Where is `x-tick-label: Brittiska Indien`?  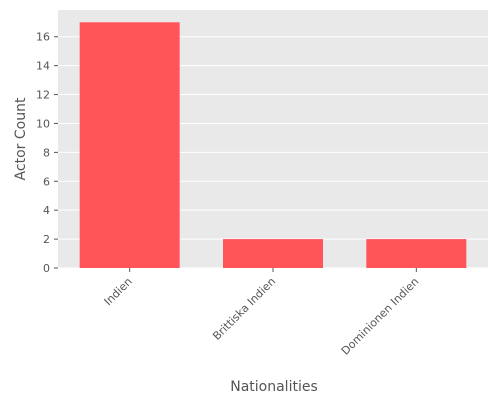 x-tick-label: Brittiska Indien is located at coordinates (244, 309).